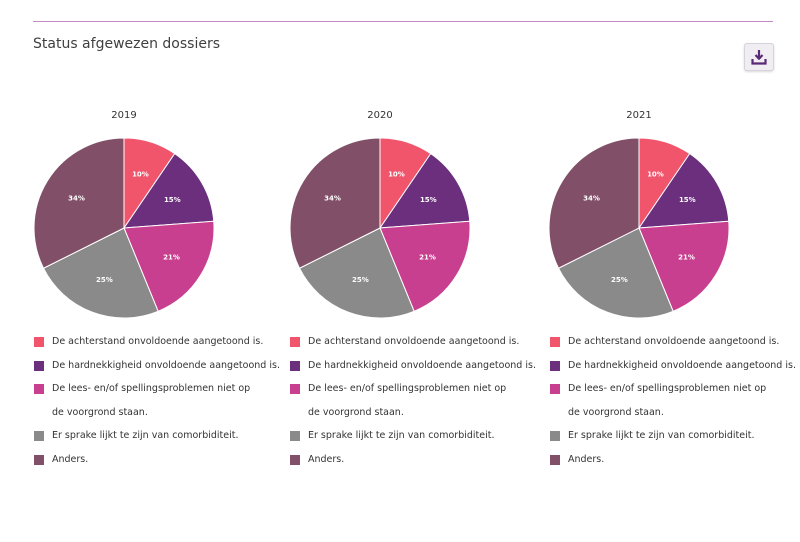  I want to click on header-divider, so click(403, 21).